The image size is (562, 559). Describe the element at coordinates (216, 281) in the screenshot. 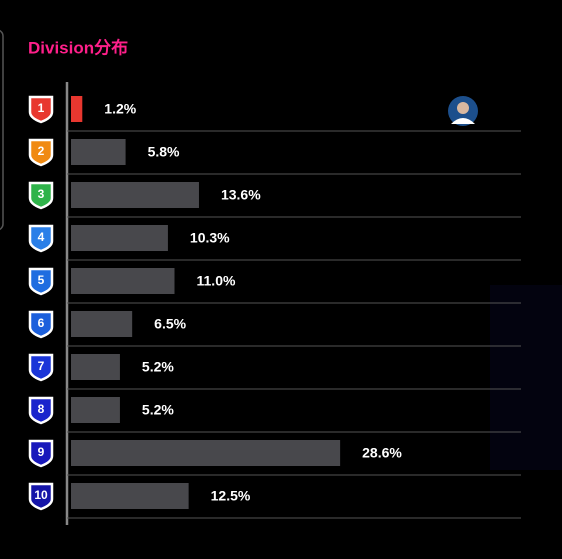

I see `value-label: 11.0%` at that location.